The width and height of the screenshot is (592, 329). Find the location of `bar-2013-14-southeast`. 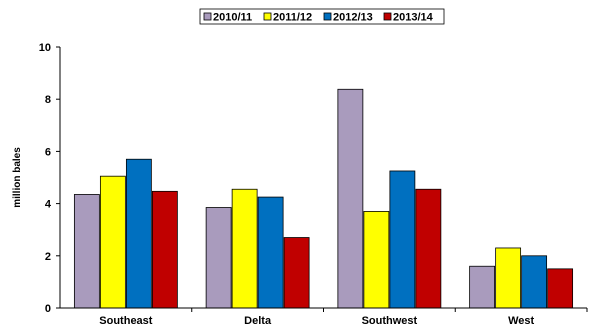

bar-2013-14-southeast is located at coordinates (164, 249).